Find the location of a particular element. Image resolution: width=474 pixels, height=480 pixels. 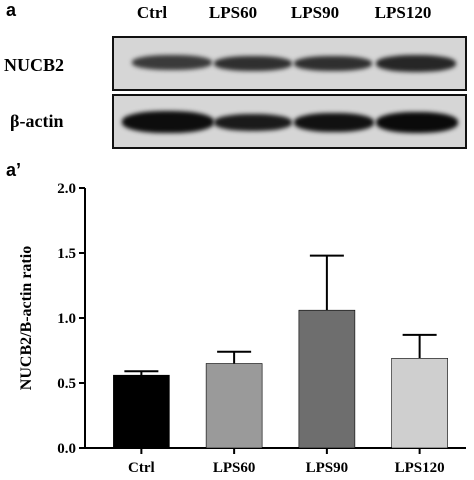

band-nucb2-ctrl is located at coordinates (172, 62).